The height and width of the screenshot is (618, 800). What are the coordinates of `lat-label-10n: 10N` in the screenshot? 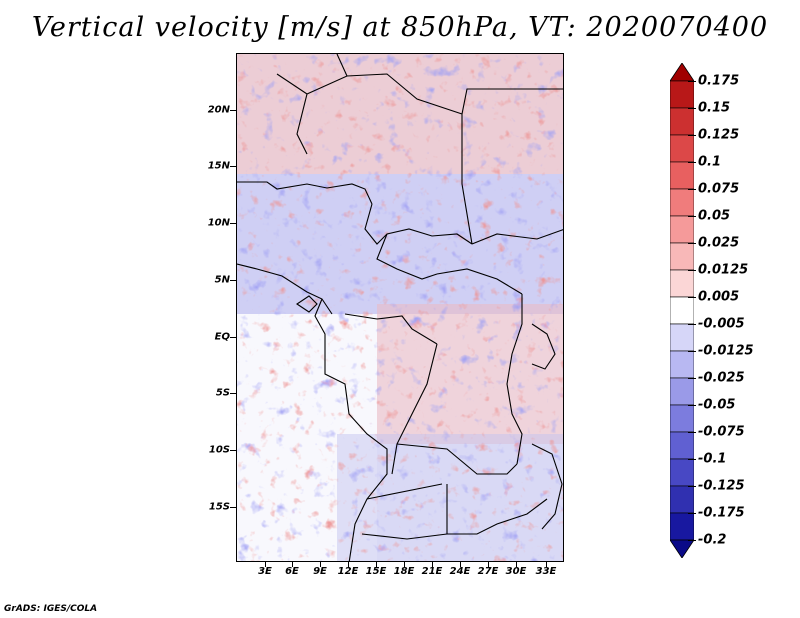 It's located at (218, 223).